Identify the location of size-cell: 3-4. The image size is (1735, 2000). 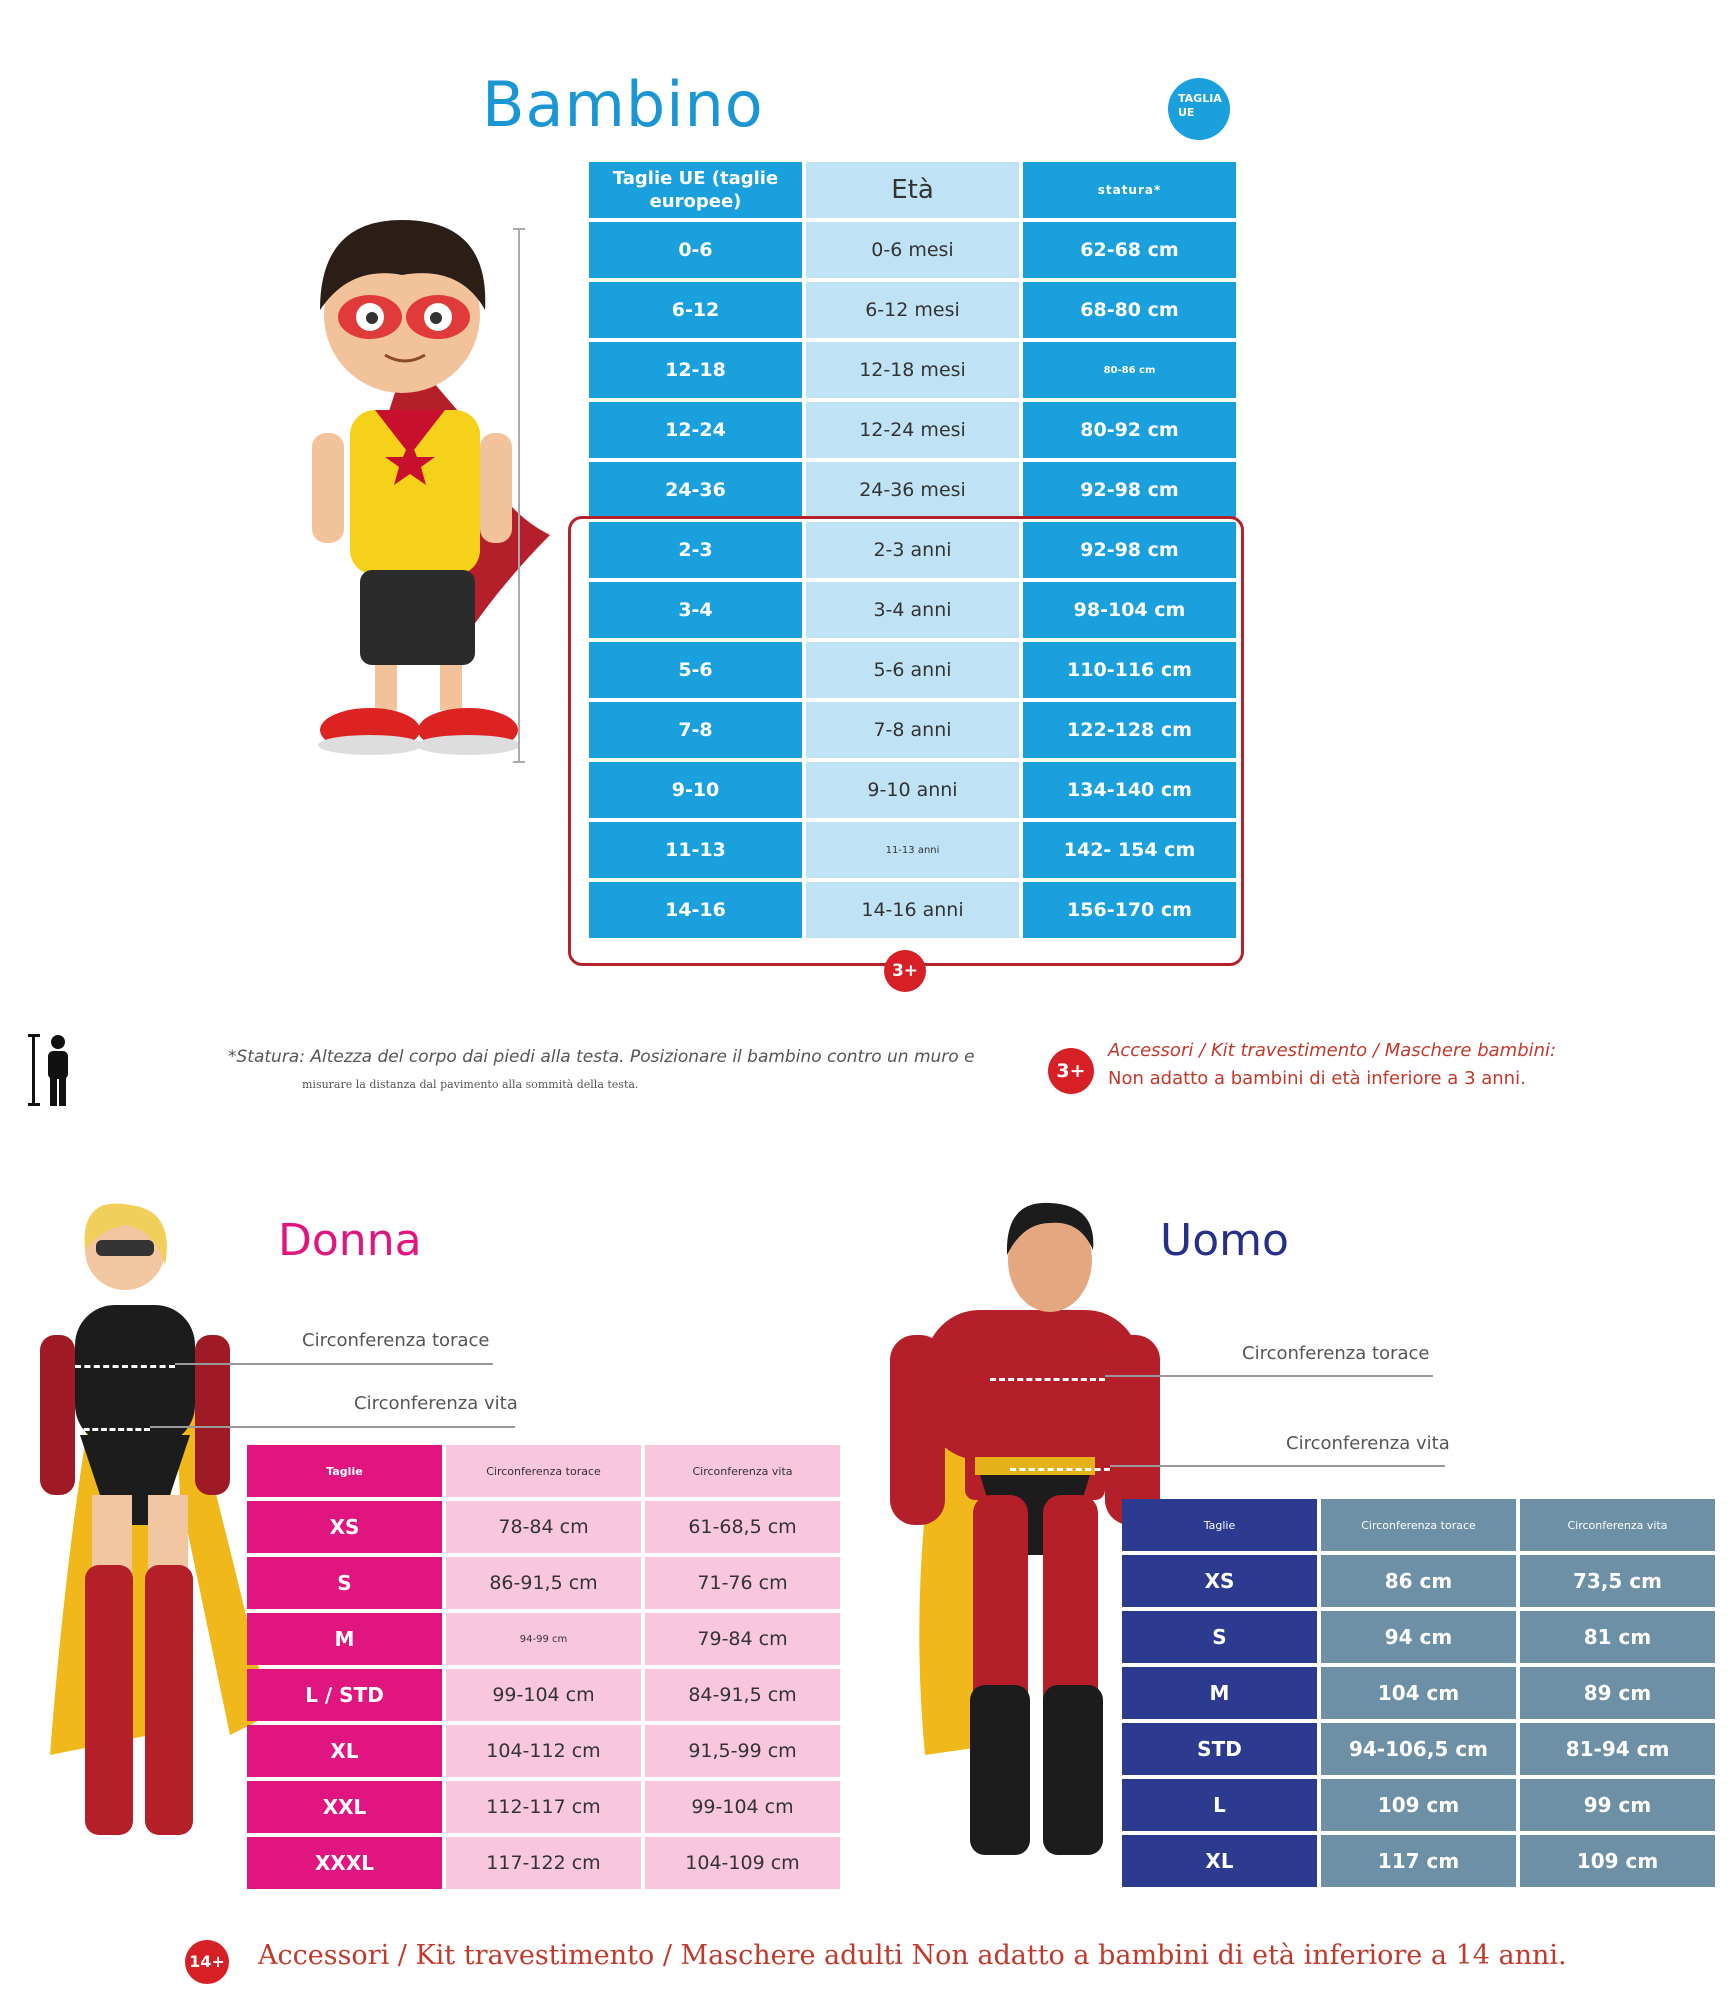
(695, 610).